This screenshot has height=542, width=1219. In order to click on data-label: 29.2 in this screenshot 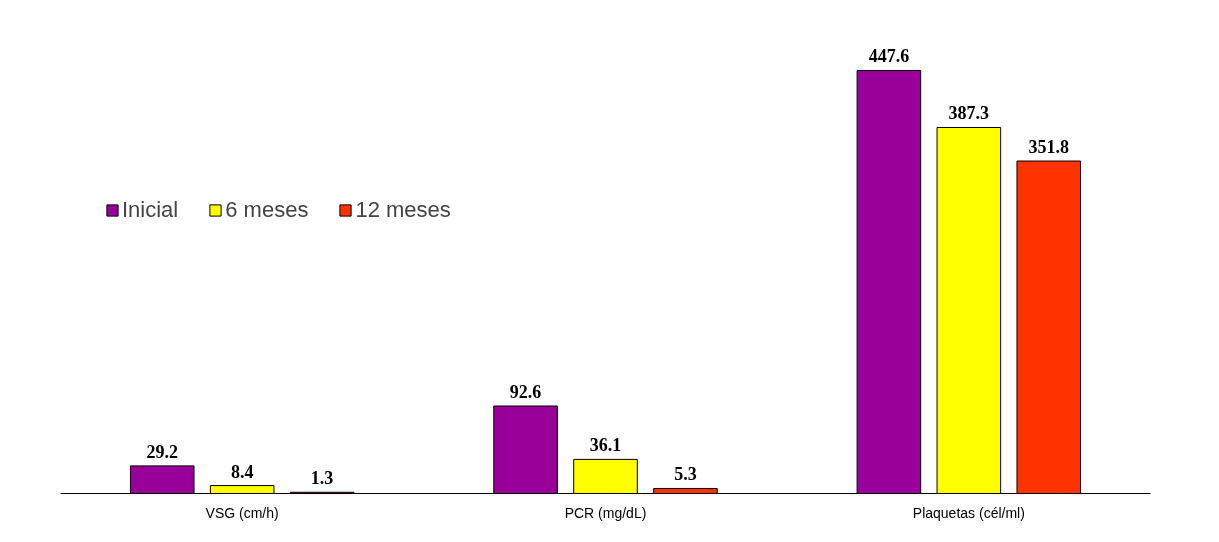, I will do `click(162, 451)`.